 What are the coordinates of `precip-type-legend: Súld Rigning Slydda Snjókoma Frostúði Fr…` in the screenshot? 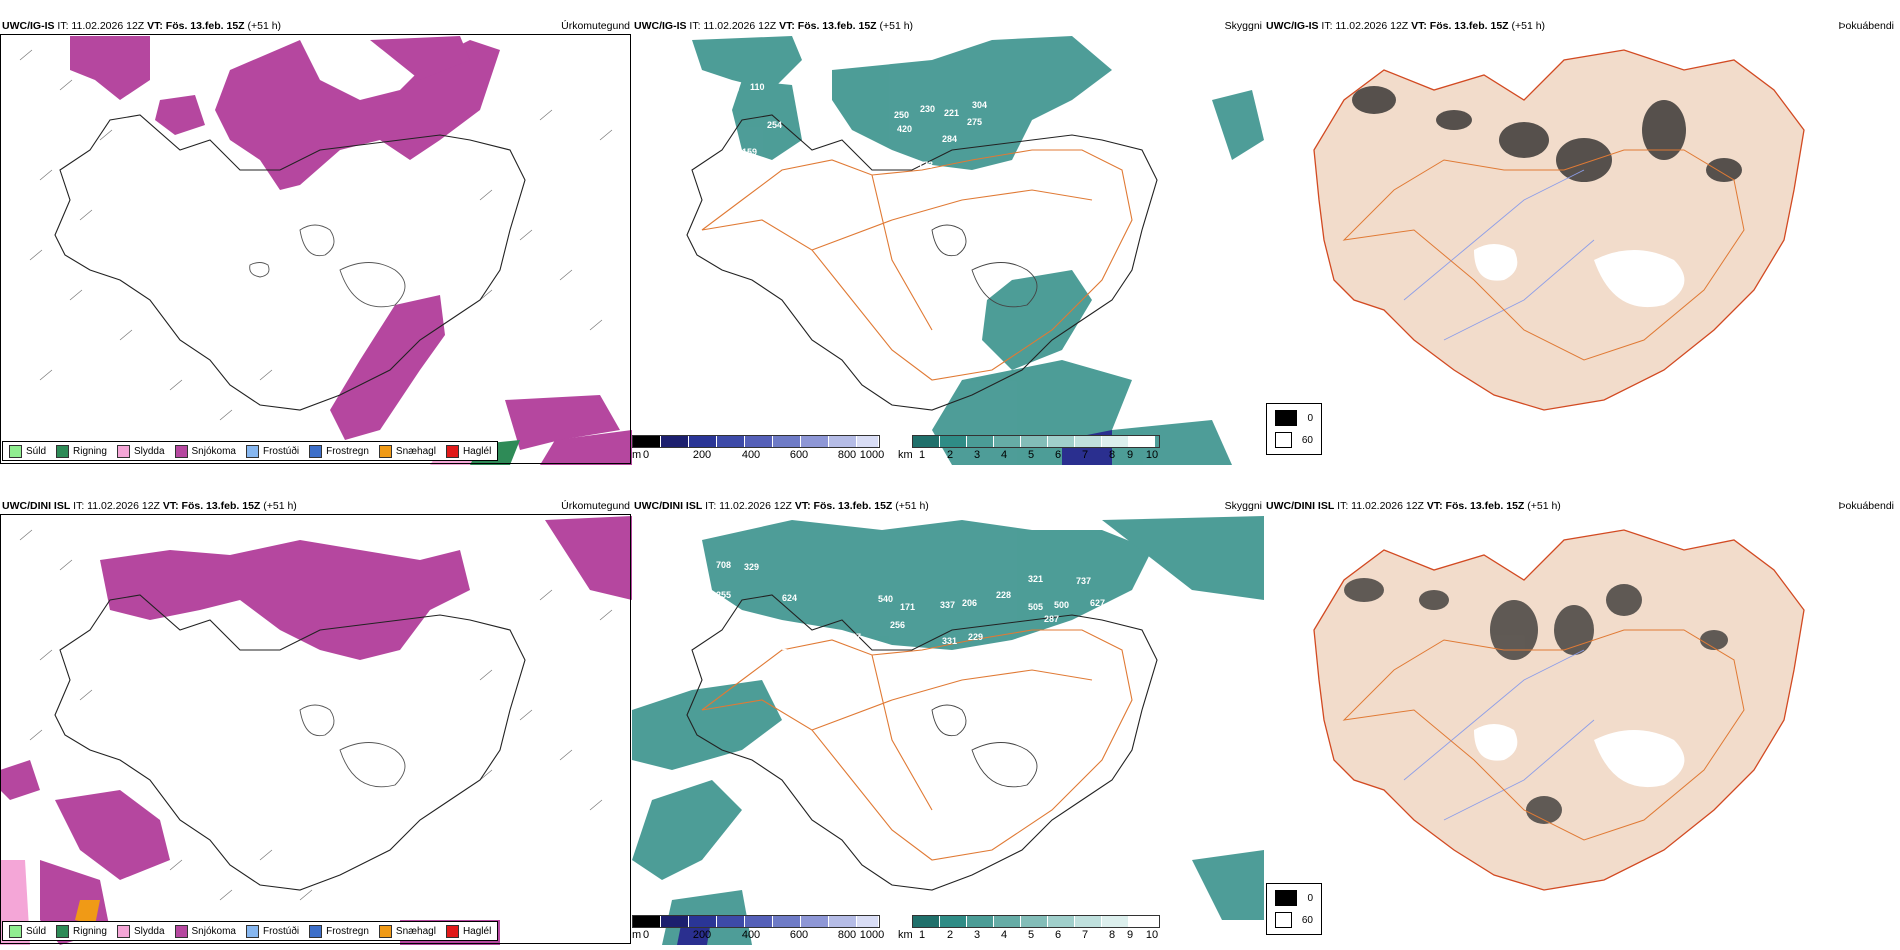 It's located at (250, 451).